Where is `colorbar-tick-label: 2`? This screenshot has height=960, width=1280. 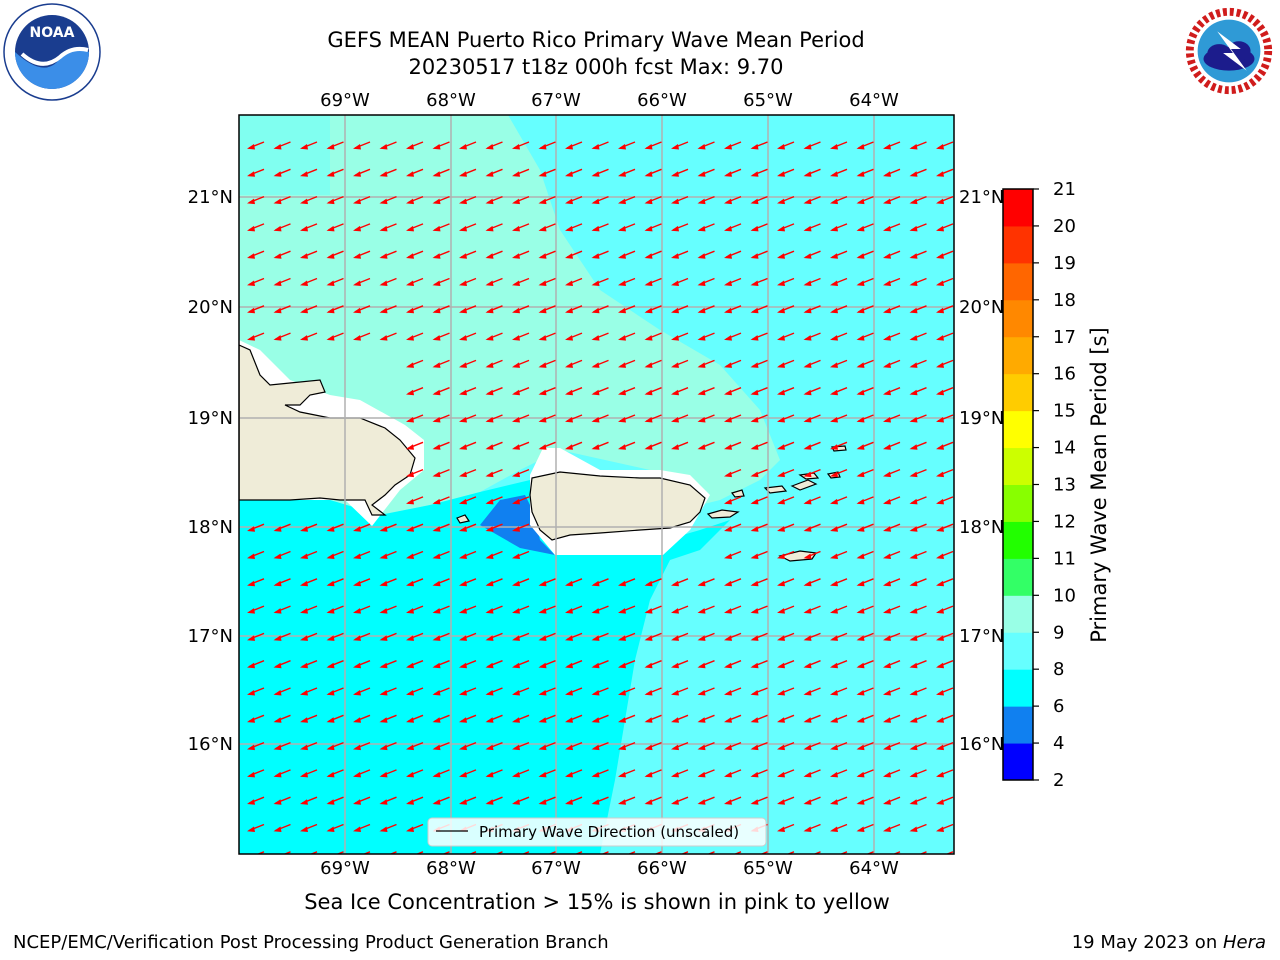
colorbar-tick-label: 2 is located at coordinates (1058, 780).